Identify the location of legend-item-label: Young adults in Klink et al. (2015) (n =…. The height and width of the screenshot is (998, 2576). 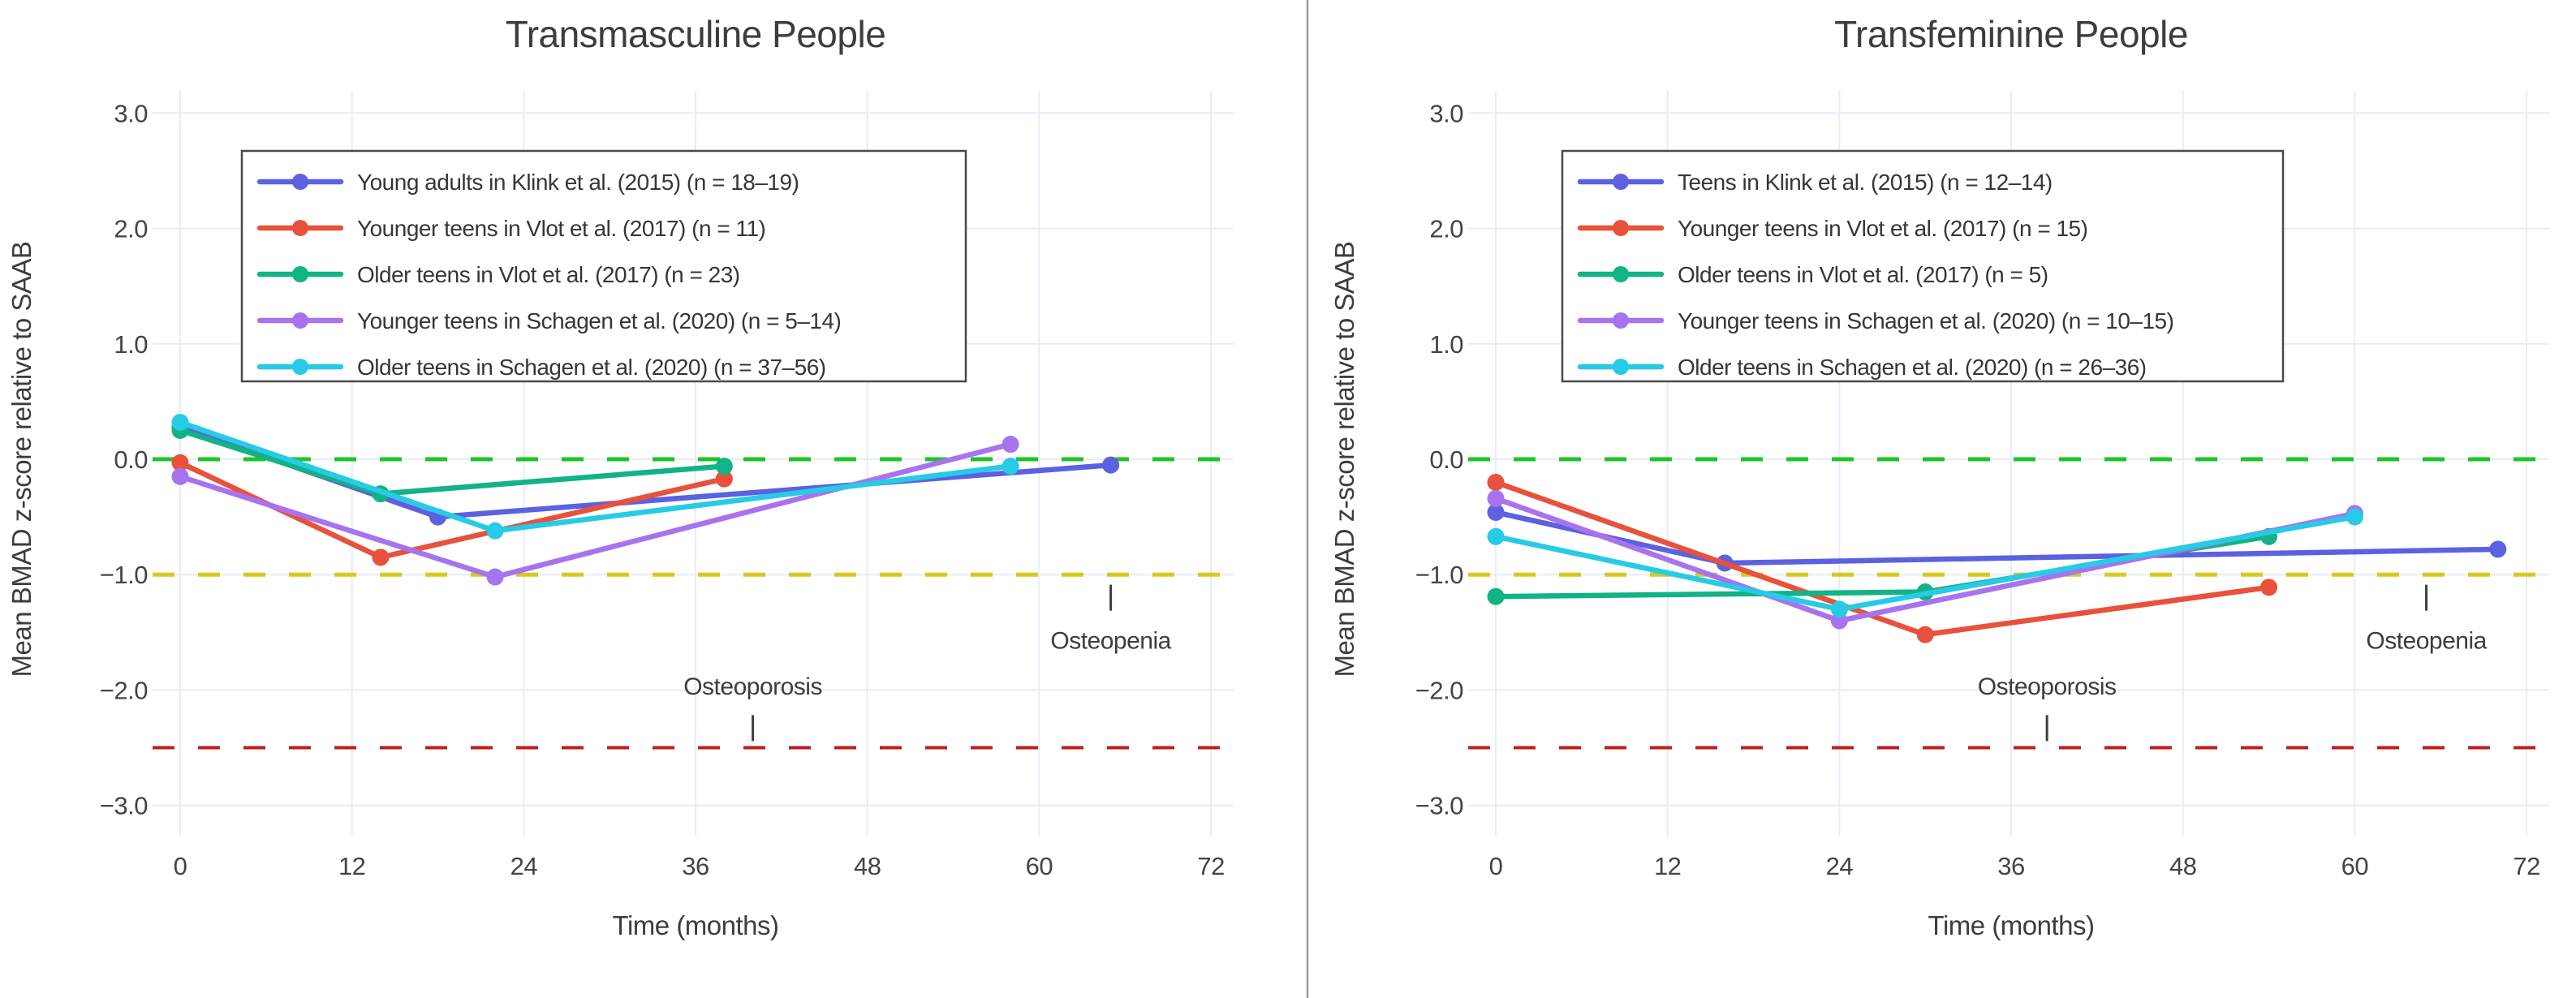
(578, 182).